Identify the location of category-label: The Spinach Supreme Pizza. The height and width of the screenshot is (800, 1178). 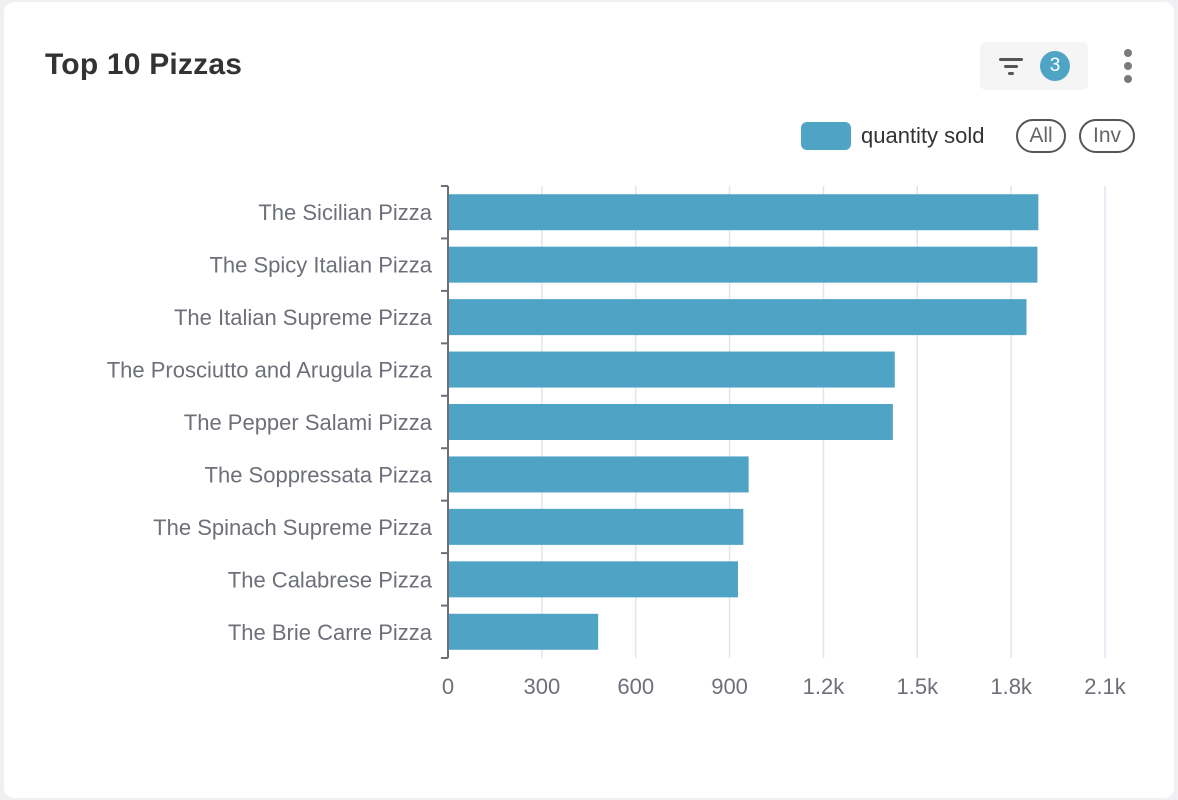
(293, 527).